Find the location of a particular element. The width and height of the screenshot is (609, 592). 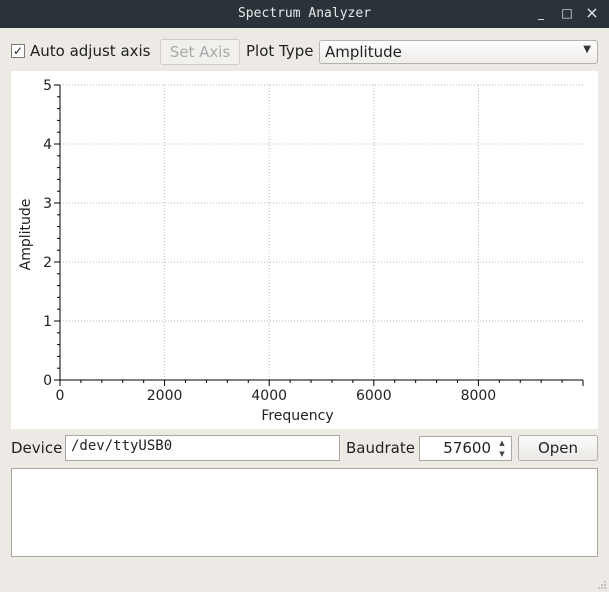

plot-type-dropdown: Amplitude ▼ is located at coordinates (458, 52).